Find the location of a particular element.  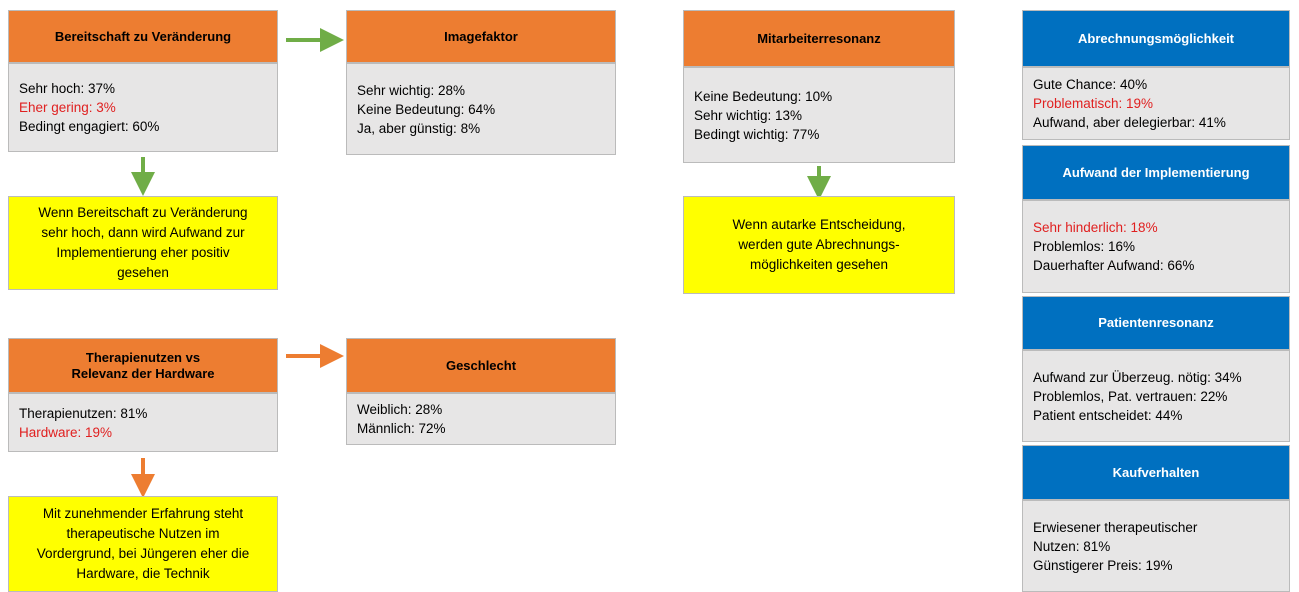

box-header: Patientenresonanz is located at coordinates (1156, 323).